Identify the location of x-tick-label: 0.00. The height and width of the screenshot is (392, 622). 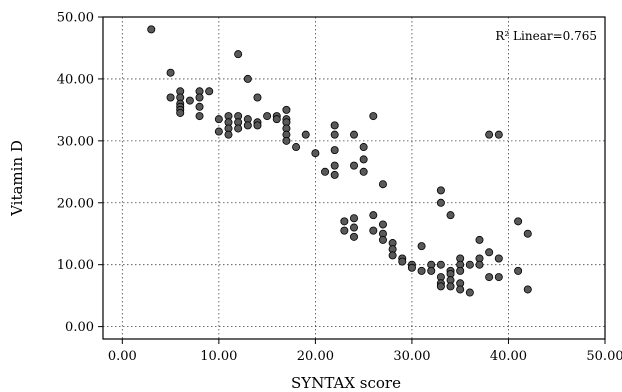
(122, 356).